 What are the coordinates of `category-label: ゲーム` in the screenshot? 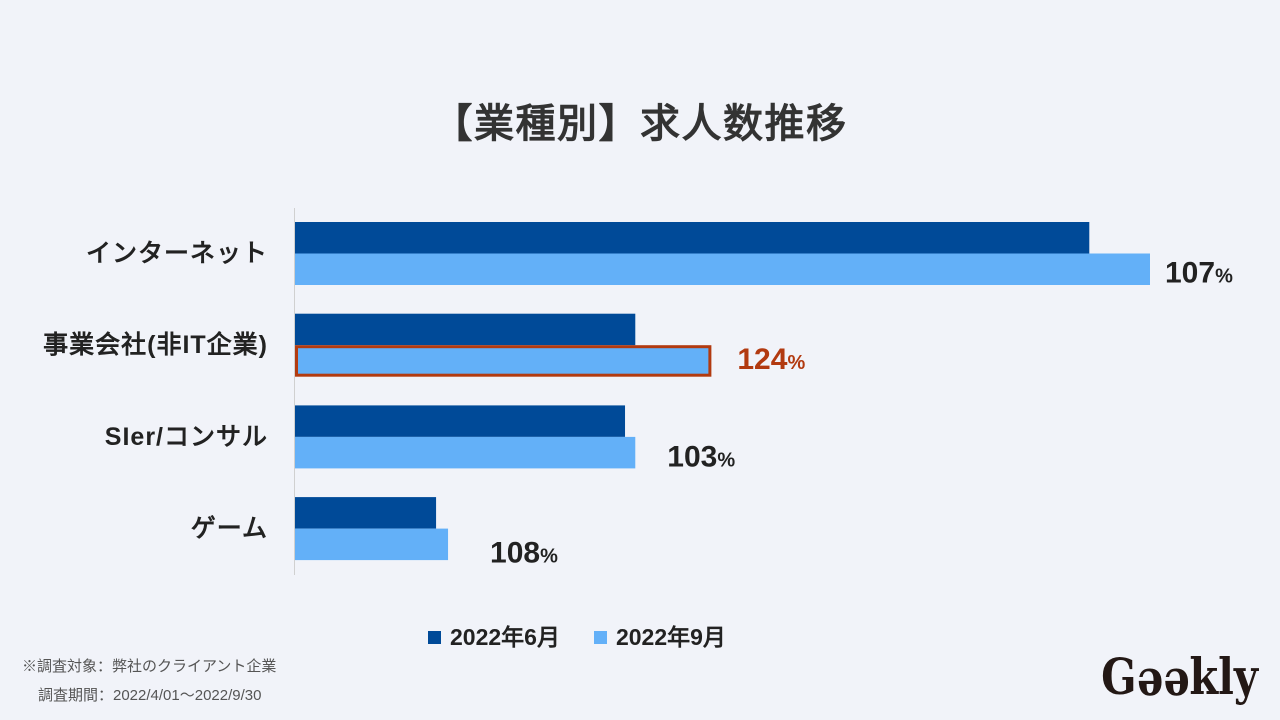 It's located at (229, 529).